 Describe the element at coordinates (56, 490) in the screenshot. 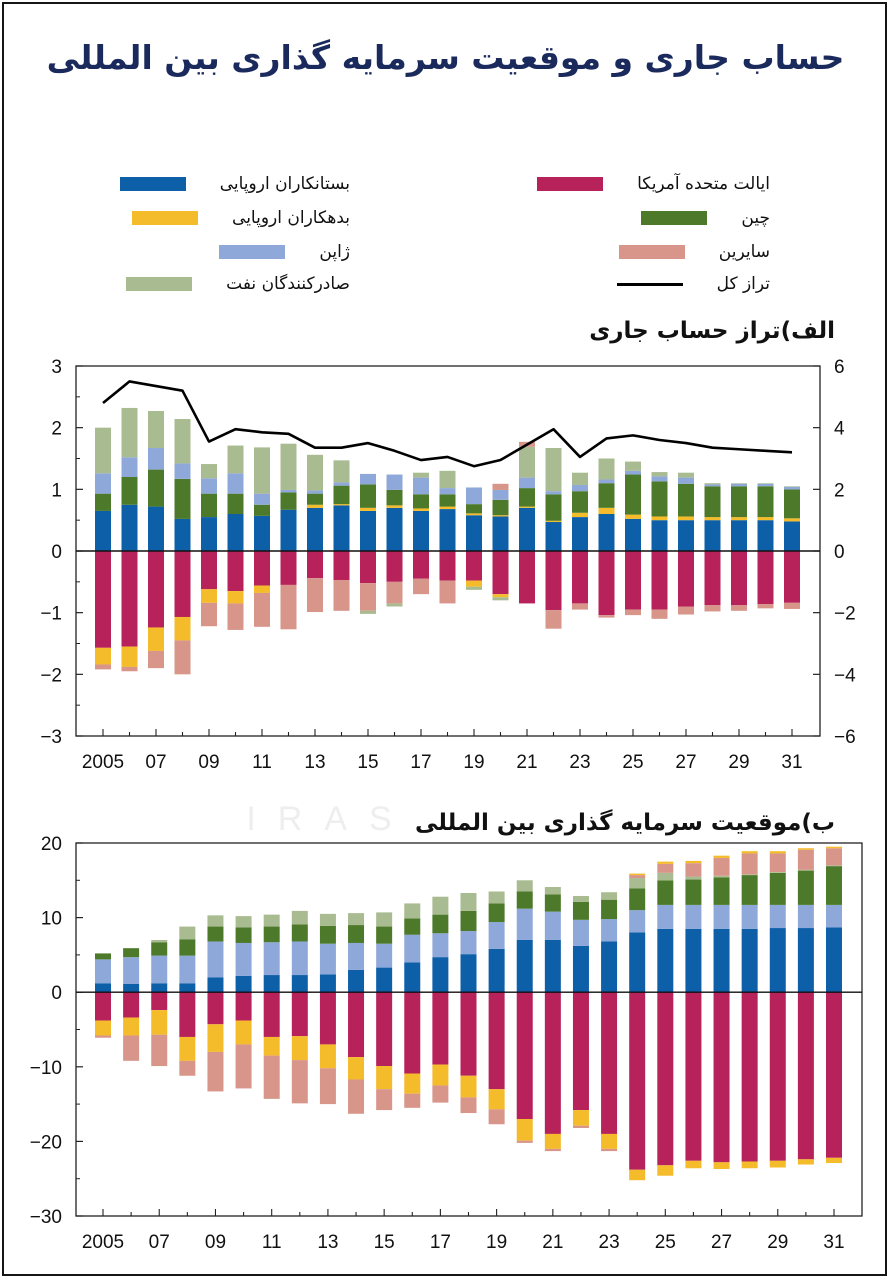

I see `panel-a-left-tick-label: 1` at that location.